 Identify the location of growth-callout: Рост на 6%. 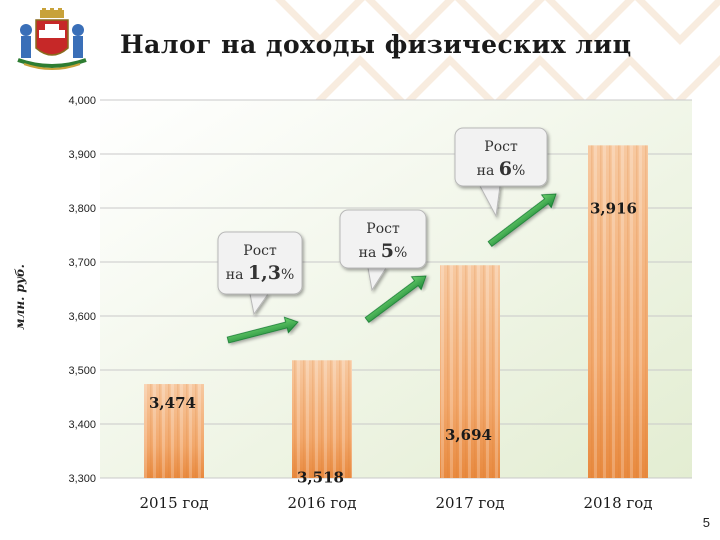
(501, 172).